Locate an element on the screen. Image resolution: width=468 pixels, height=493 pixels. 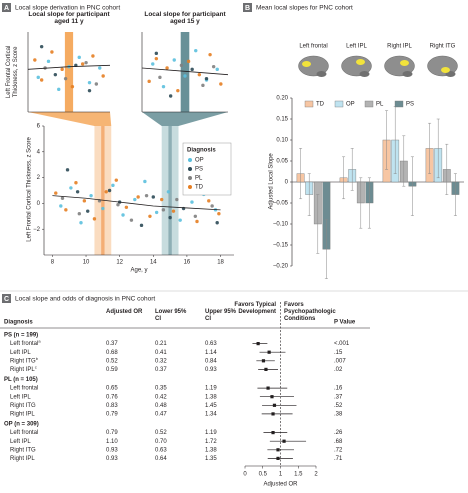
row-note: b is located at coordinates (37, 357).